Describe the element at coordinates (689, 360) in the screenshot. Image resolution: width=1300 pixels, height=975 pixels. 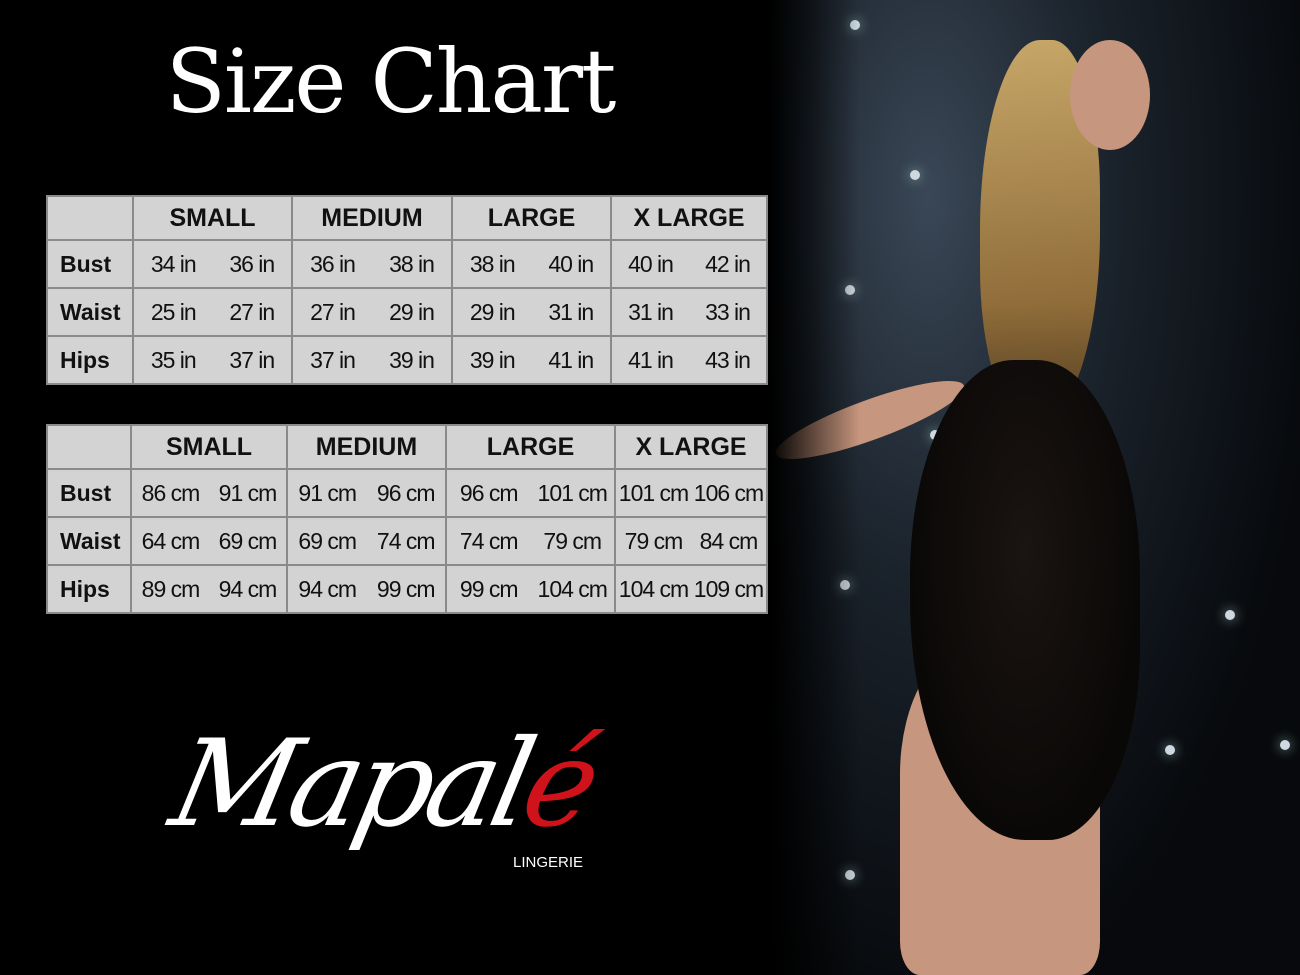
I see `size-range-cell: 41 in 43 in` at that location.